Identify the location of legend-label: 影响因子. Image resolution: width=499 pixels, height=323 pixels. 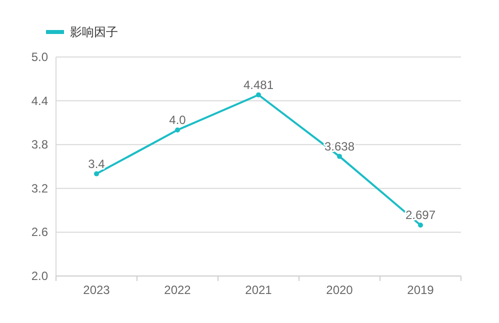
(94, 32).